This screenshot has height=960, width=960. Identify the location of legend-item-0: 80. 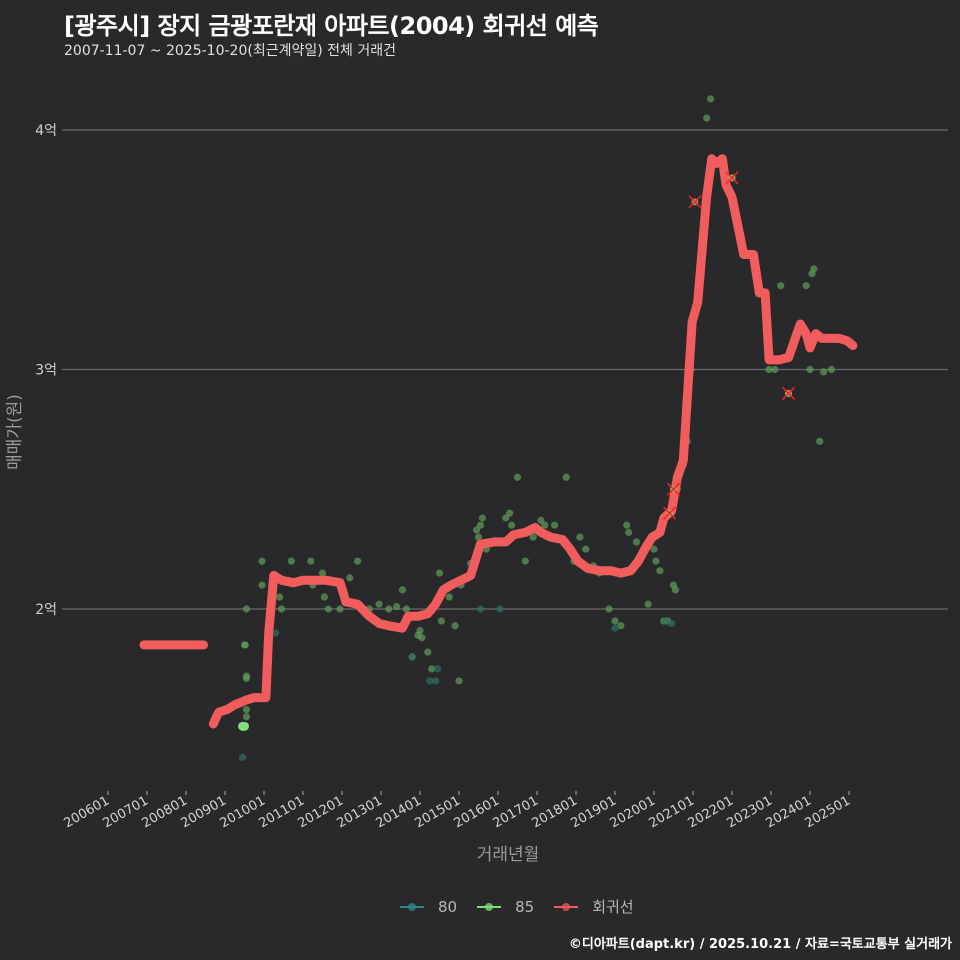
(428, 907).